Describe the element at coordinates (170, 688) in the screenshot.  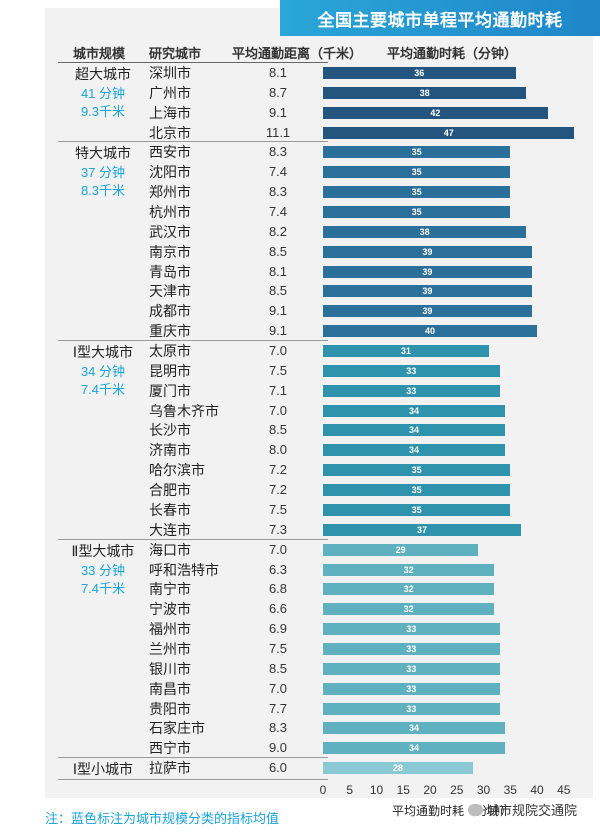
I see `city-label: 南昌市` at that location.